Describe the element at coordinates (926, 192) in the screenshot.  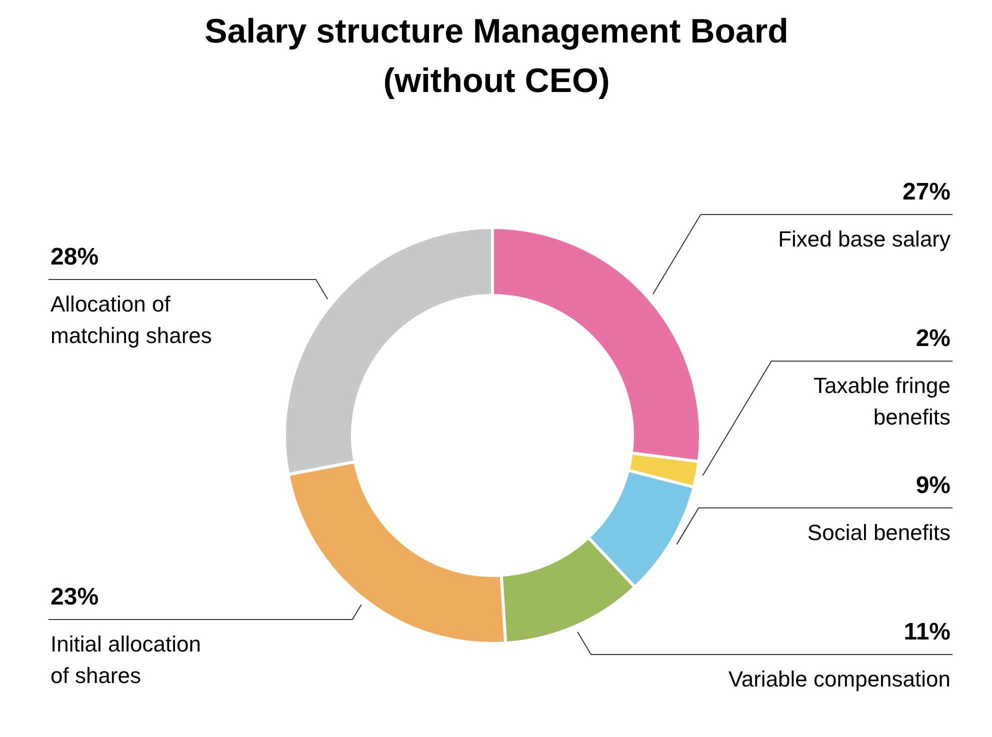
I see `data-label: 27%` at that location.